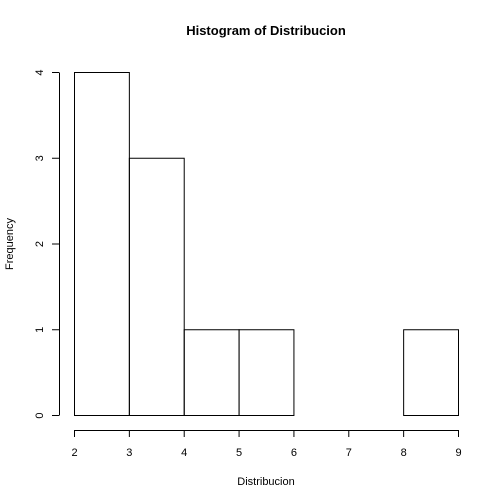 The image size is (504, 504). I want to click on x-axis: 2 3 4 5 6 7 8 9, so click(266, 444).